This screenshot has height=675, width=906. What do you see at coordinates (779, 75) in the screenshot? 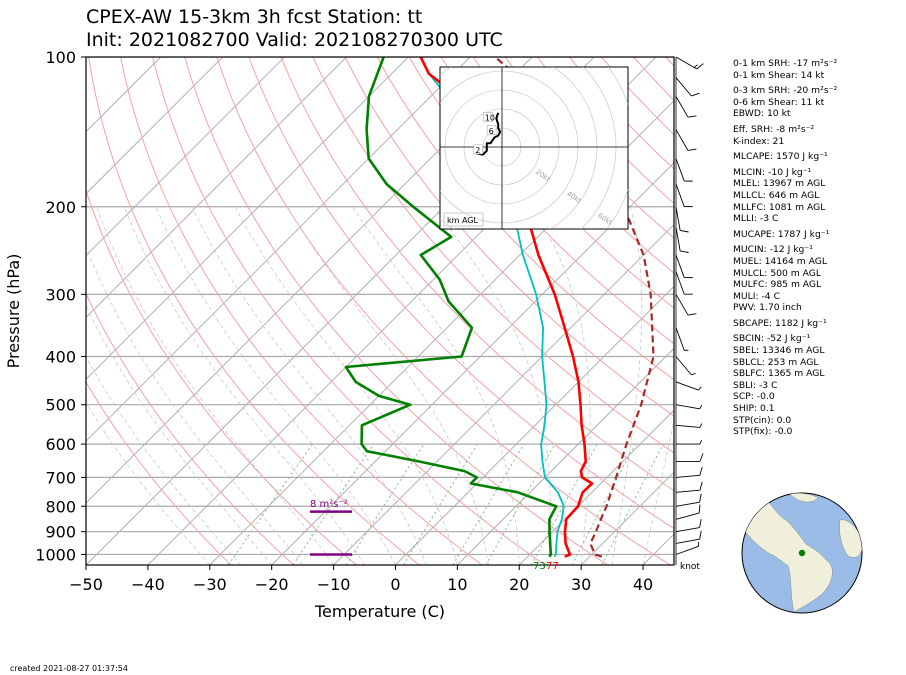
I see `parameter-line: 0-1 km Shear: 14 kt` at bounding box center [779, 75].